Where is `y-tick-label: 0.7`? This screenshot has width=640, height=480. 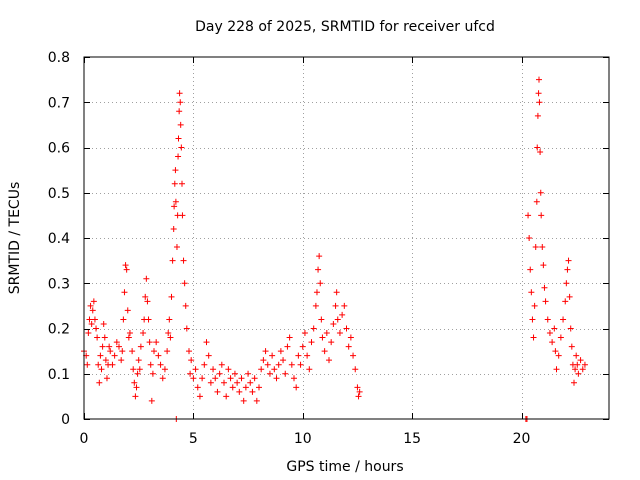 y-tick-label: 0.7 is located at coordinates (59, 103).